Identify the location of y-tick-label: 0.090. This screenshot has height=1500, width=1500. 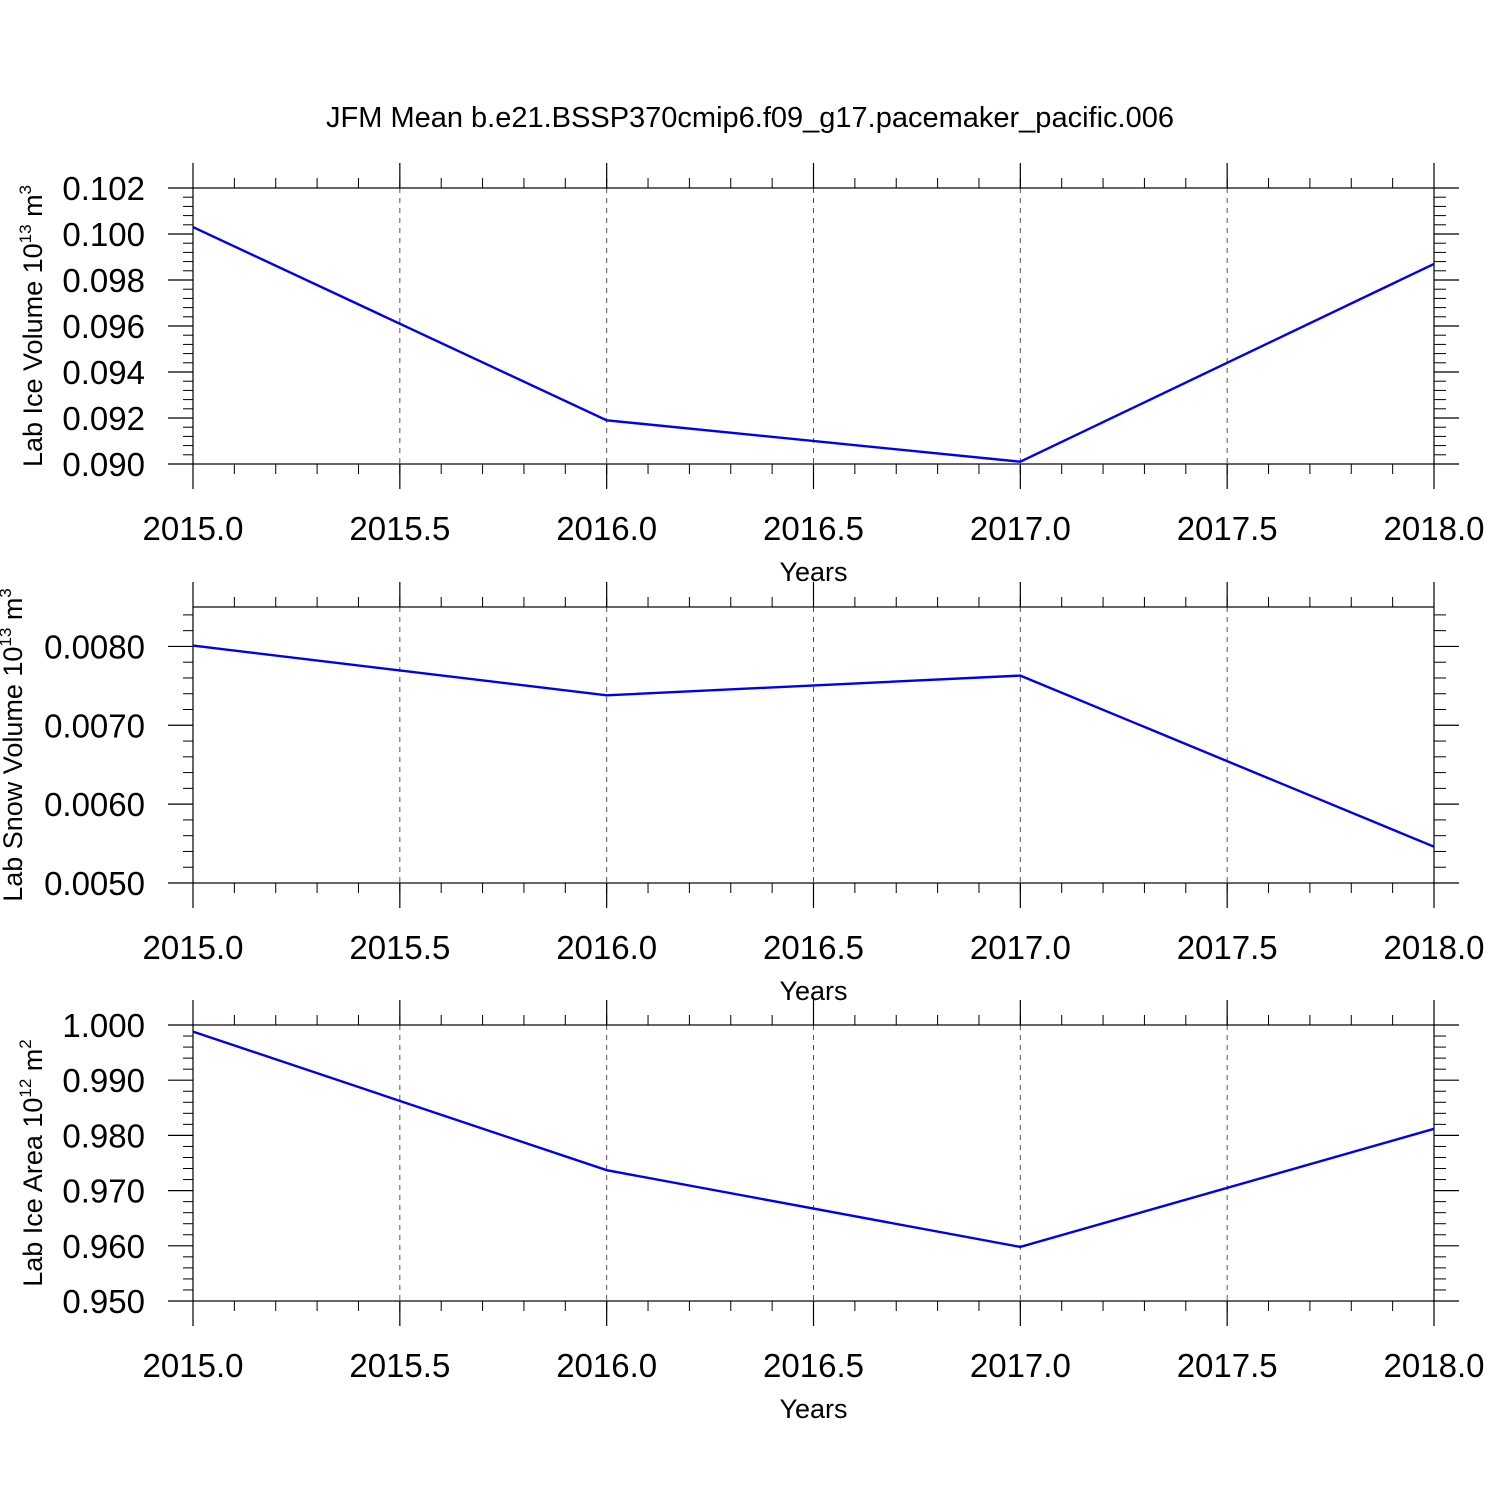
(103, 464).